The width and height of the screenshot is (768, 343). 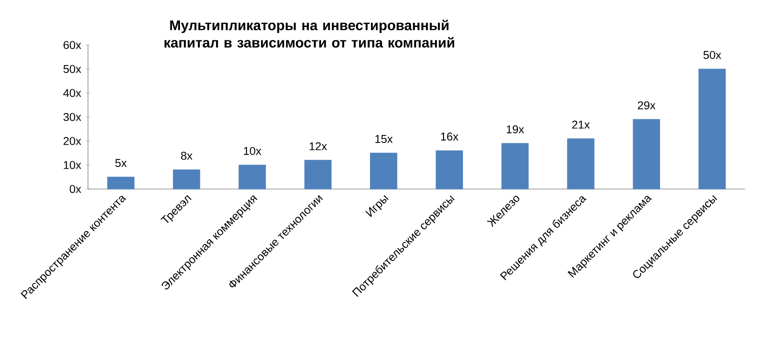 What do you see at coordinates (73, 165) in the screenshot?
I see `y-tick-label: 10x` at bounding box center [73, 165].